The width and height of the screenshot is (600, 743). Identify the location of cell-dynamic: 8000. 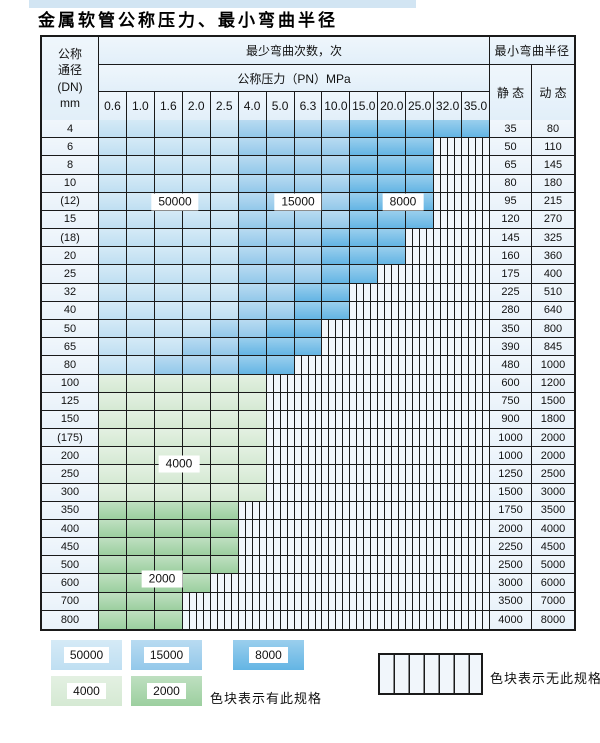
(553, 619).